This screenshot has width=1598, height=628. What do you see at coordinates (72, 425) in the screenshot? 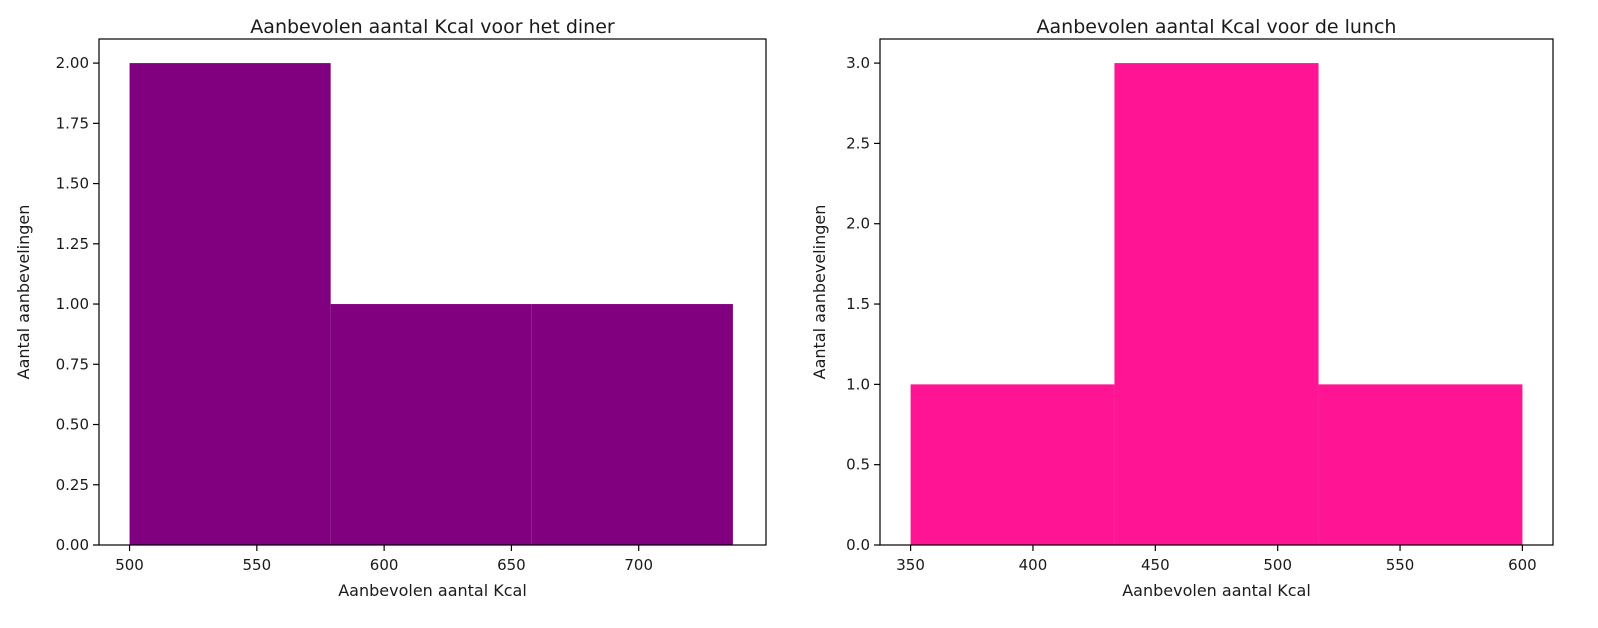
I see `y-tick-label: 0.50` at bounding box center [72, 425].